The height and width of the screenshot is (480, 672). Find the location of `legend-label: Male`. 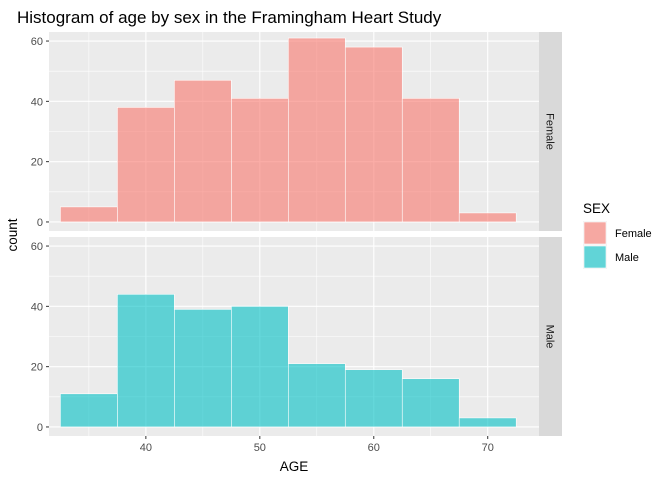

legend-label: Male is located at coordinates (627, 258).